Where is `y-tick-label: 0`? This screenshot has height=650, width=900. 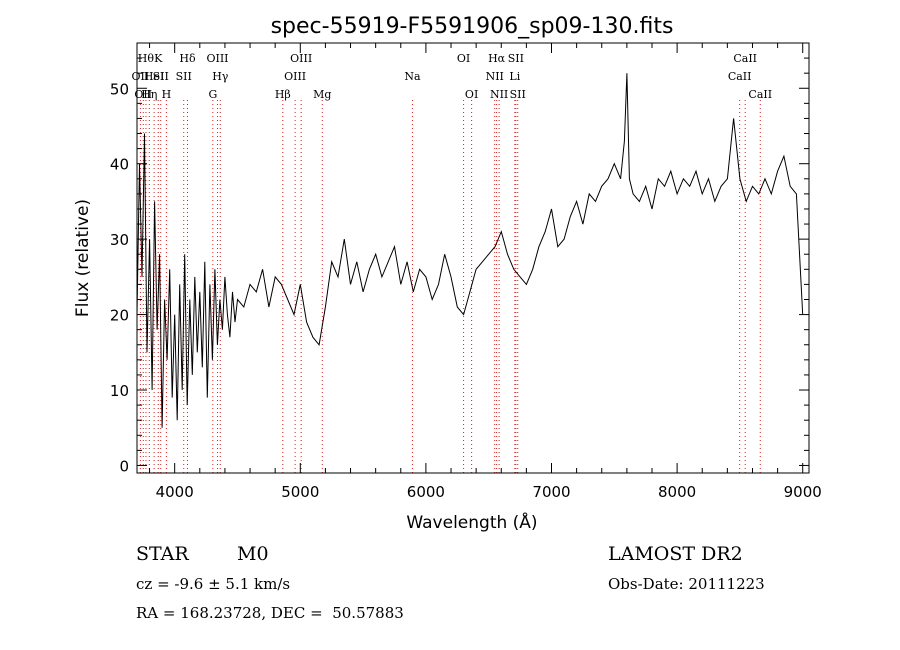
y-tick-label: 0 is located at coordinates (124, 466).